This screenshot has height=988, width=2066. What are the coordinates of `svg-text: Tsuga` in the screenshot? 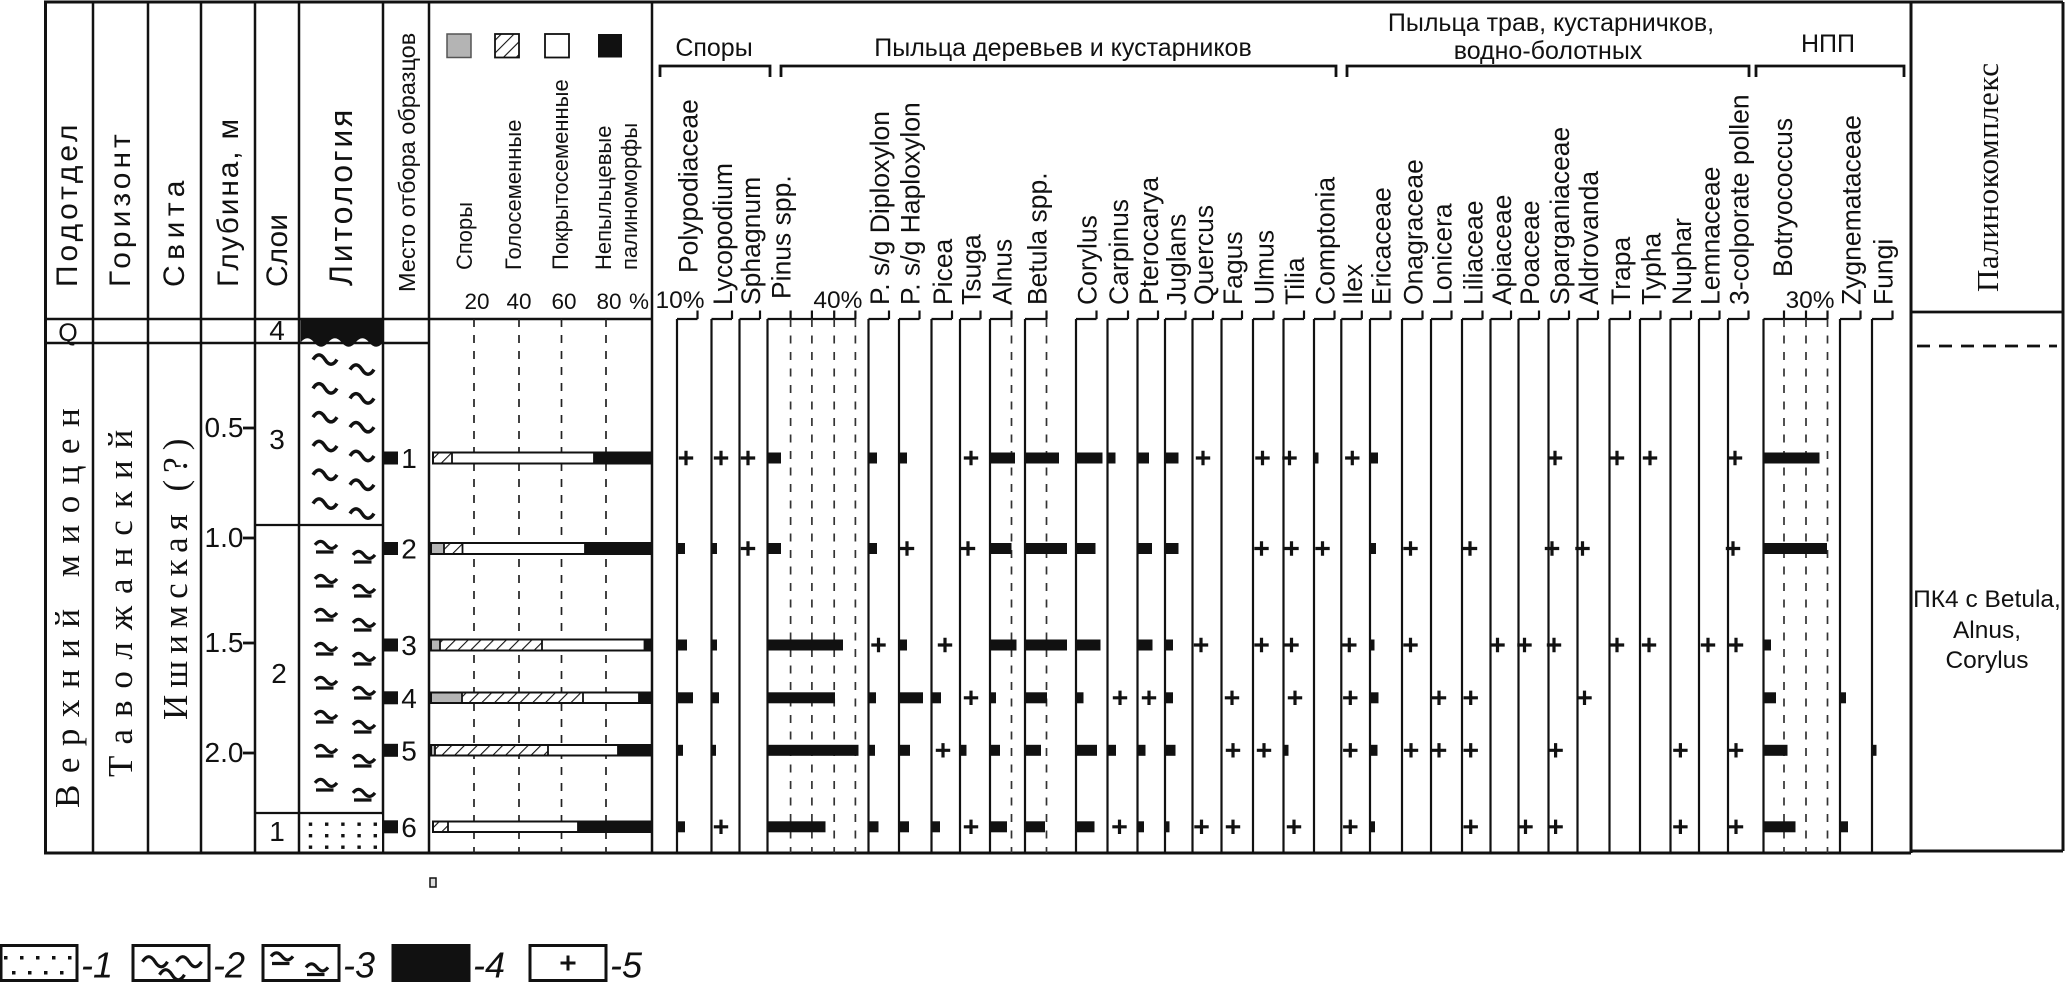 It's located at (972, 269).